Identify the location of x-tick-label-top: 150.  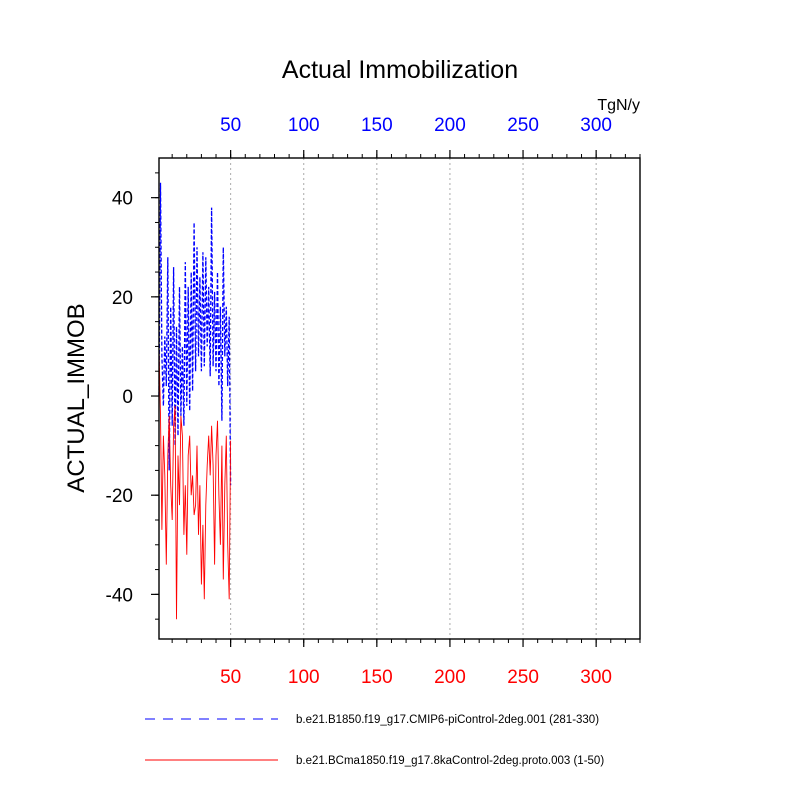
(377, 125).